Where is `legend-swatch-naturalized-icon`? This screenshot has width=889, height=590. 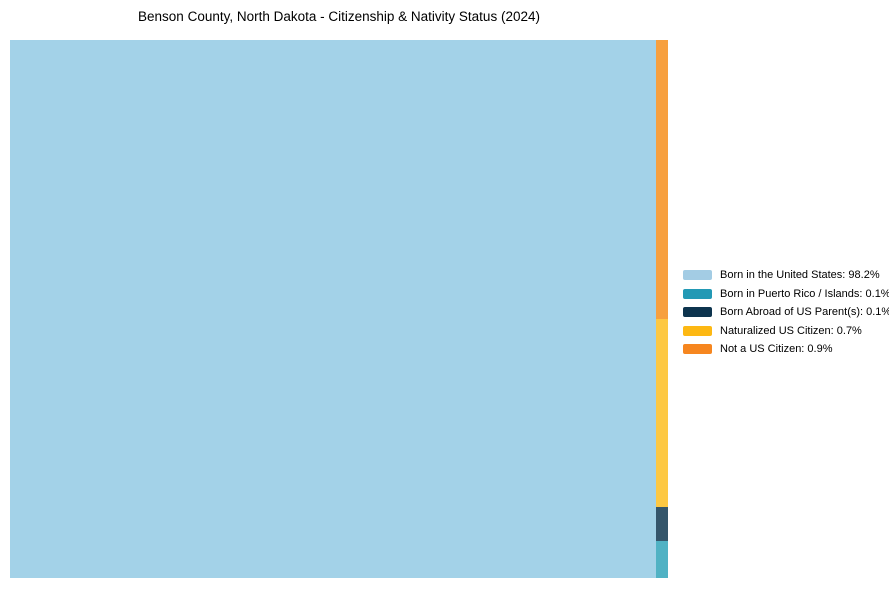 legend-swatch-naturalized-icon is located at coordinates (697, 330).